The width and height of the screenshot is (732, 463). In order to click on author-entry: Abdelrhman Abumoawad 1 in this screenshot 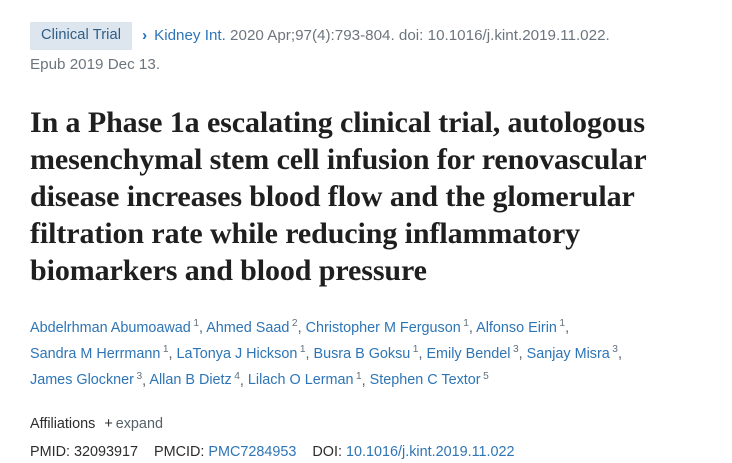, I will do `click(114, 327)`.